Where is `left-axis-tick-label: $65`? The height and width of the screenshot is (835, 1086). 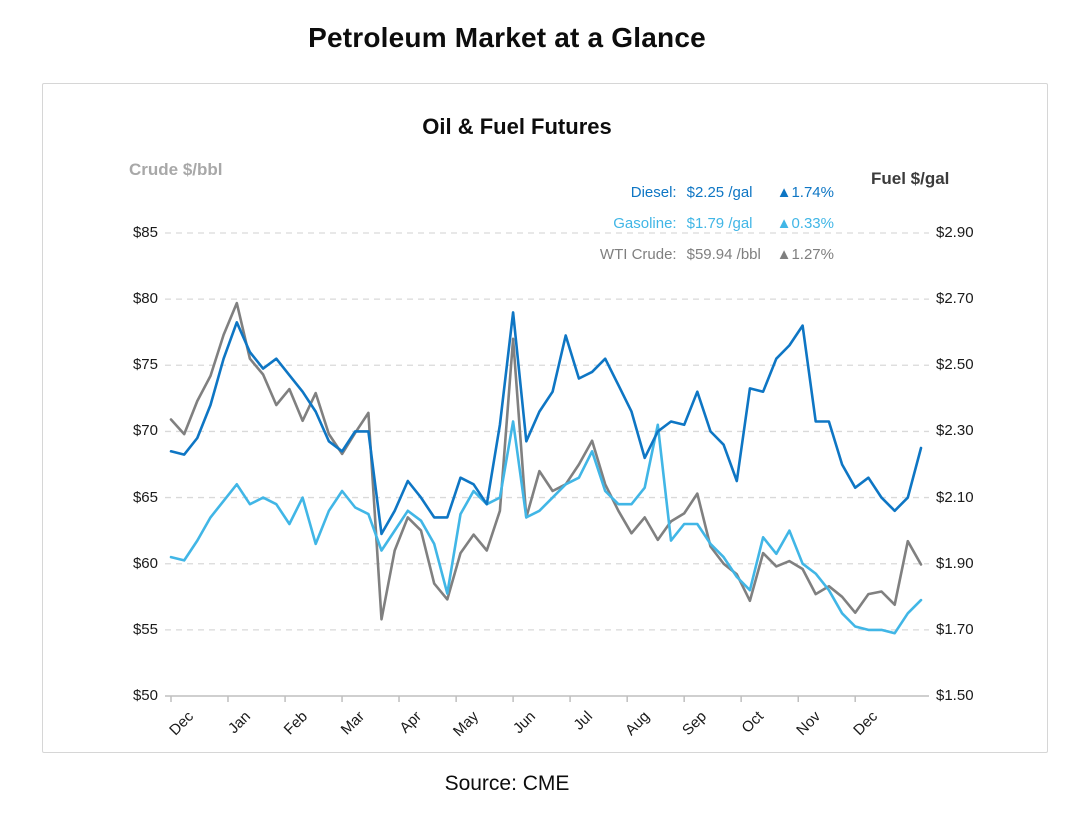 left-axis-tick-label: $65 is located at coordinates (145, 497).